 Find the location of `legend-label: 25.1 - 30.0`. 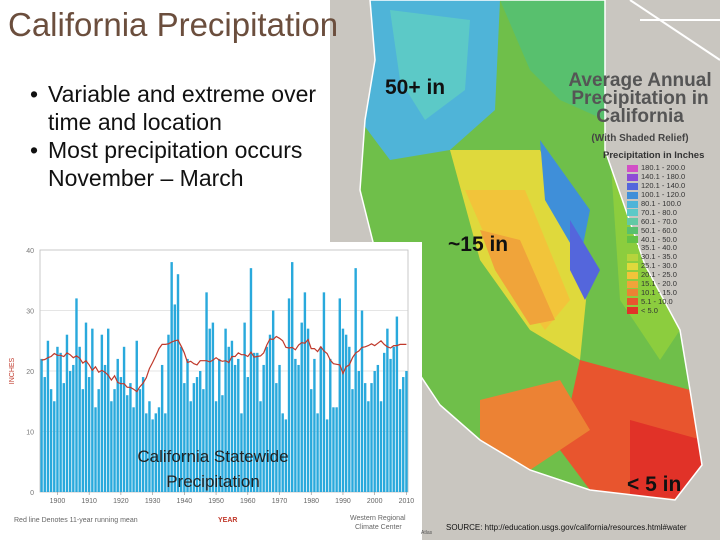

legend-label: 25.1 - 30.0 is located at coordinates (659, 266).